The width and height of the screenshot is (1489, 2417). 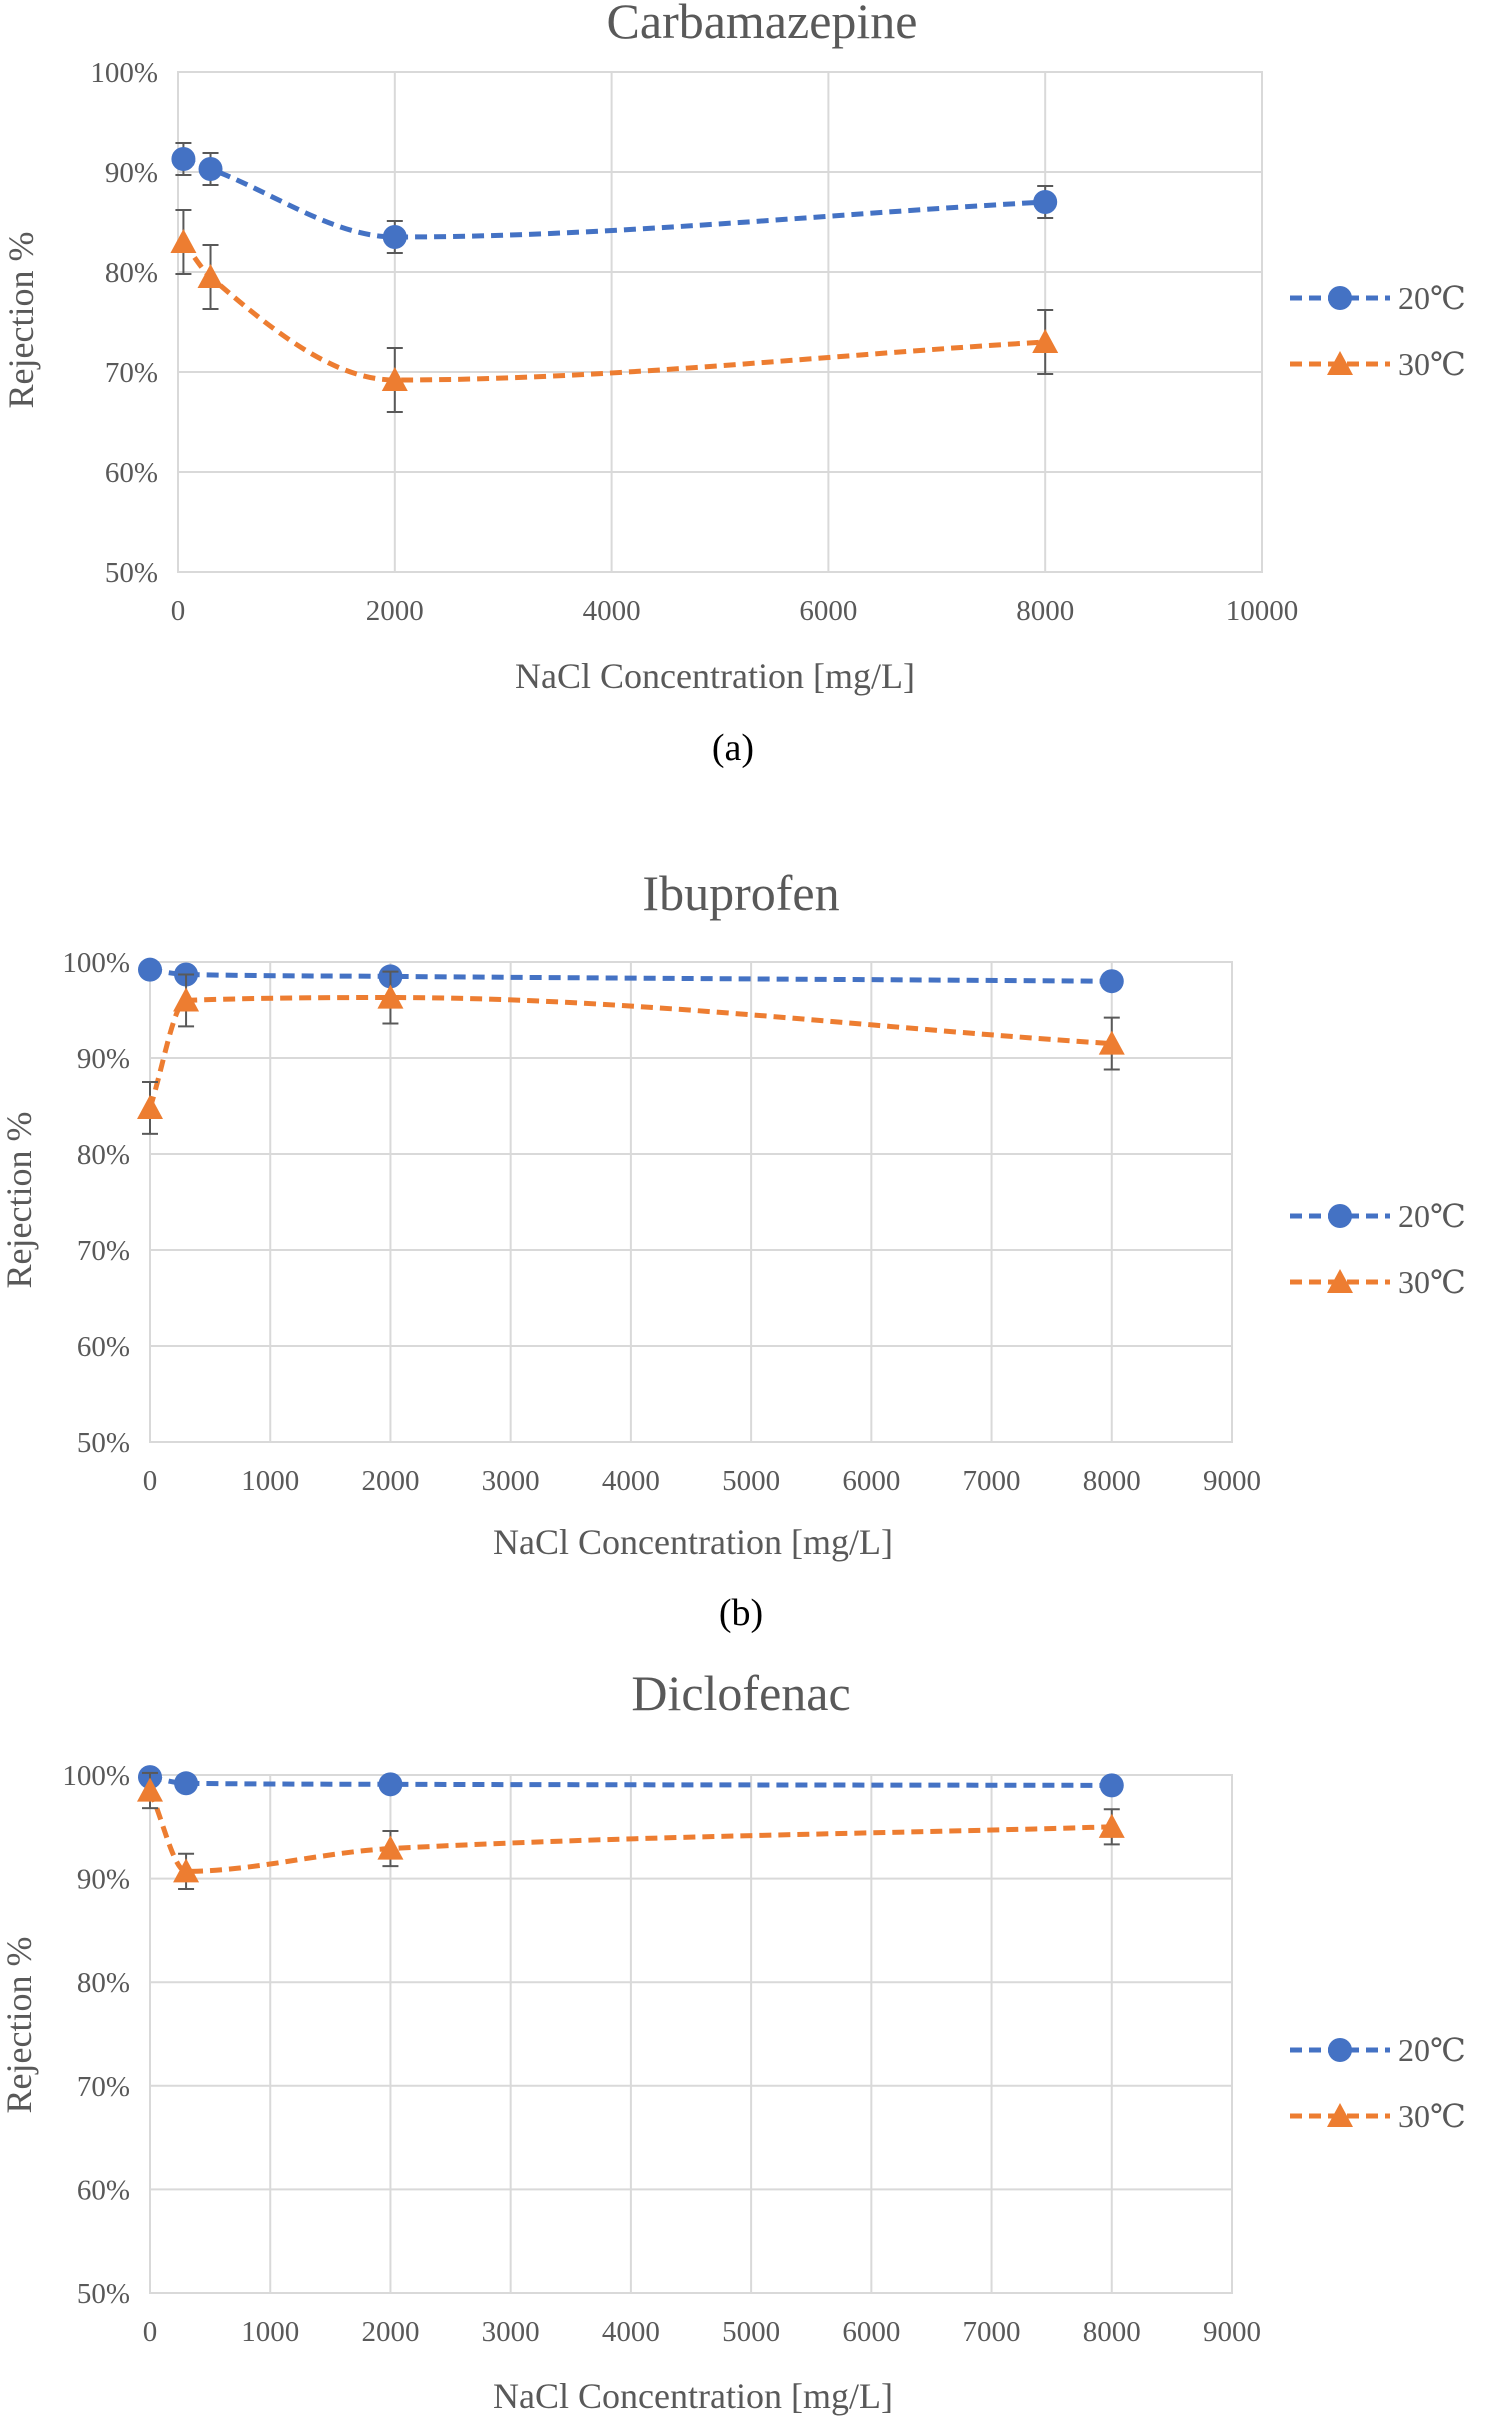 I want to click on chart-title: Ibuprofen, so click(x=740, y=893).